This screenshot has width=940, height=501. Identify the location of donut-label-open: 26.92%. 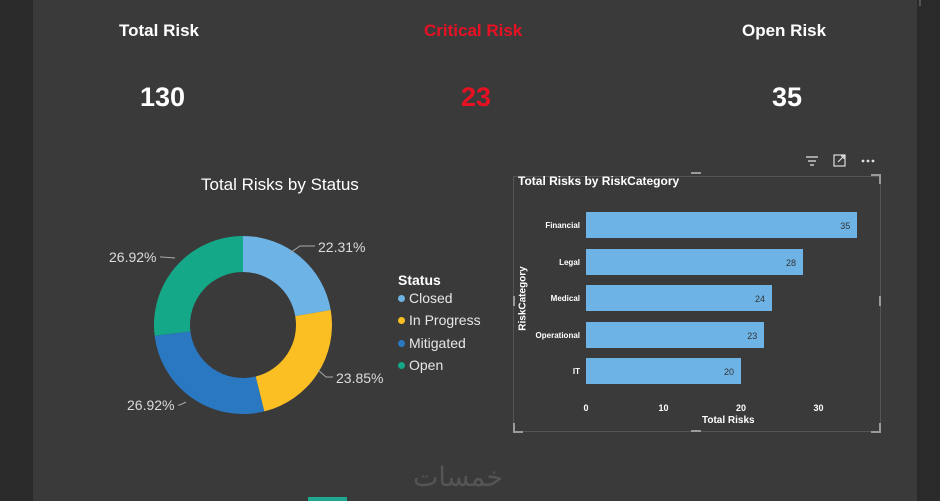
(133, 257).